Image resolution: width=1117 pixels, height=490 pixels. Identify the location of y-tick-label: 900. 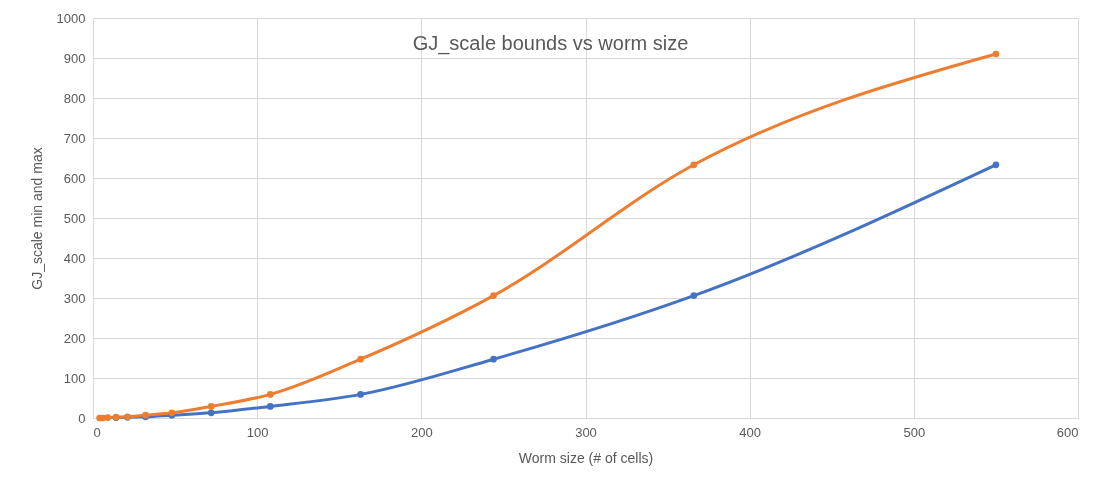
(74, 58).